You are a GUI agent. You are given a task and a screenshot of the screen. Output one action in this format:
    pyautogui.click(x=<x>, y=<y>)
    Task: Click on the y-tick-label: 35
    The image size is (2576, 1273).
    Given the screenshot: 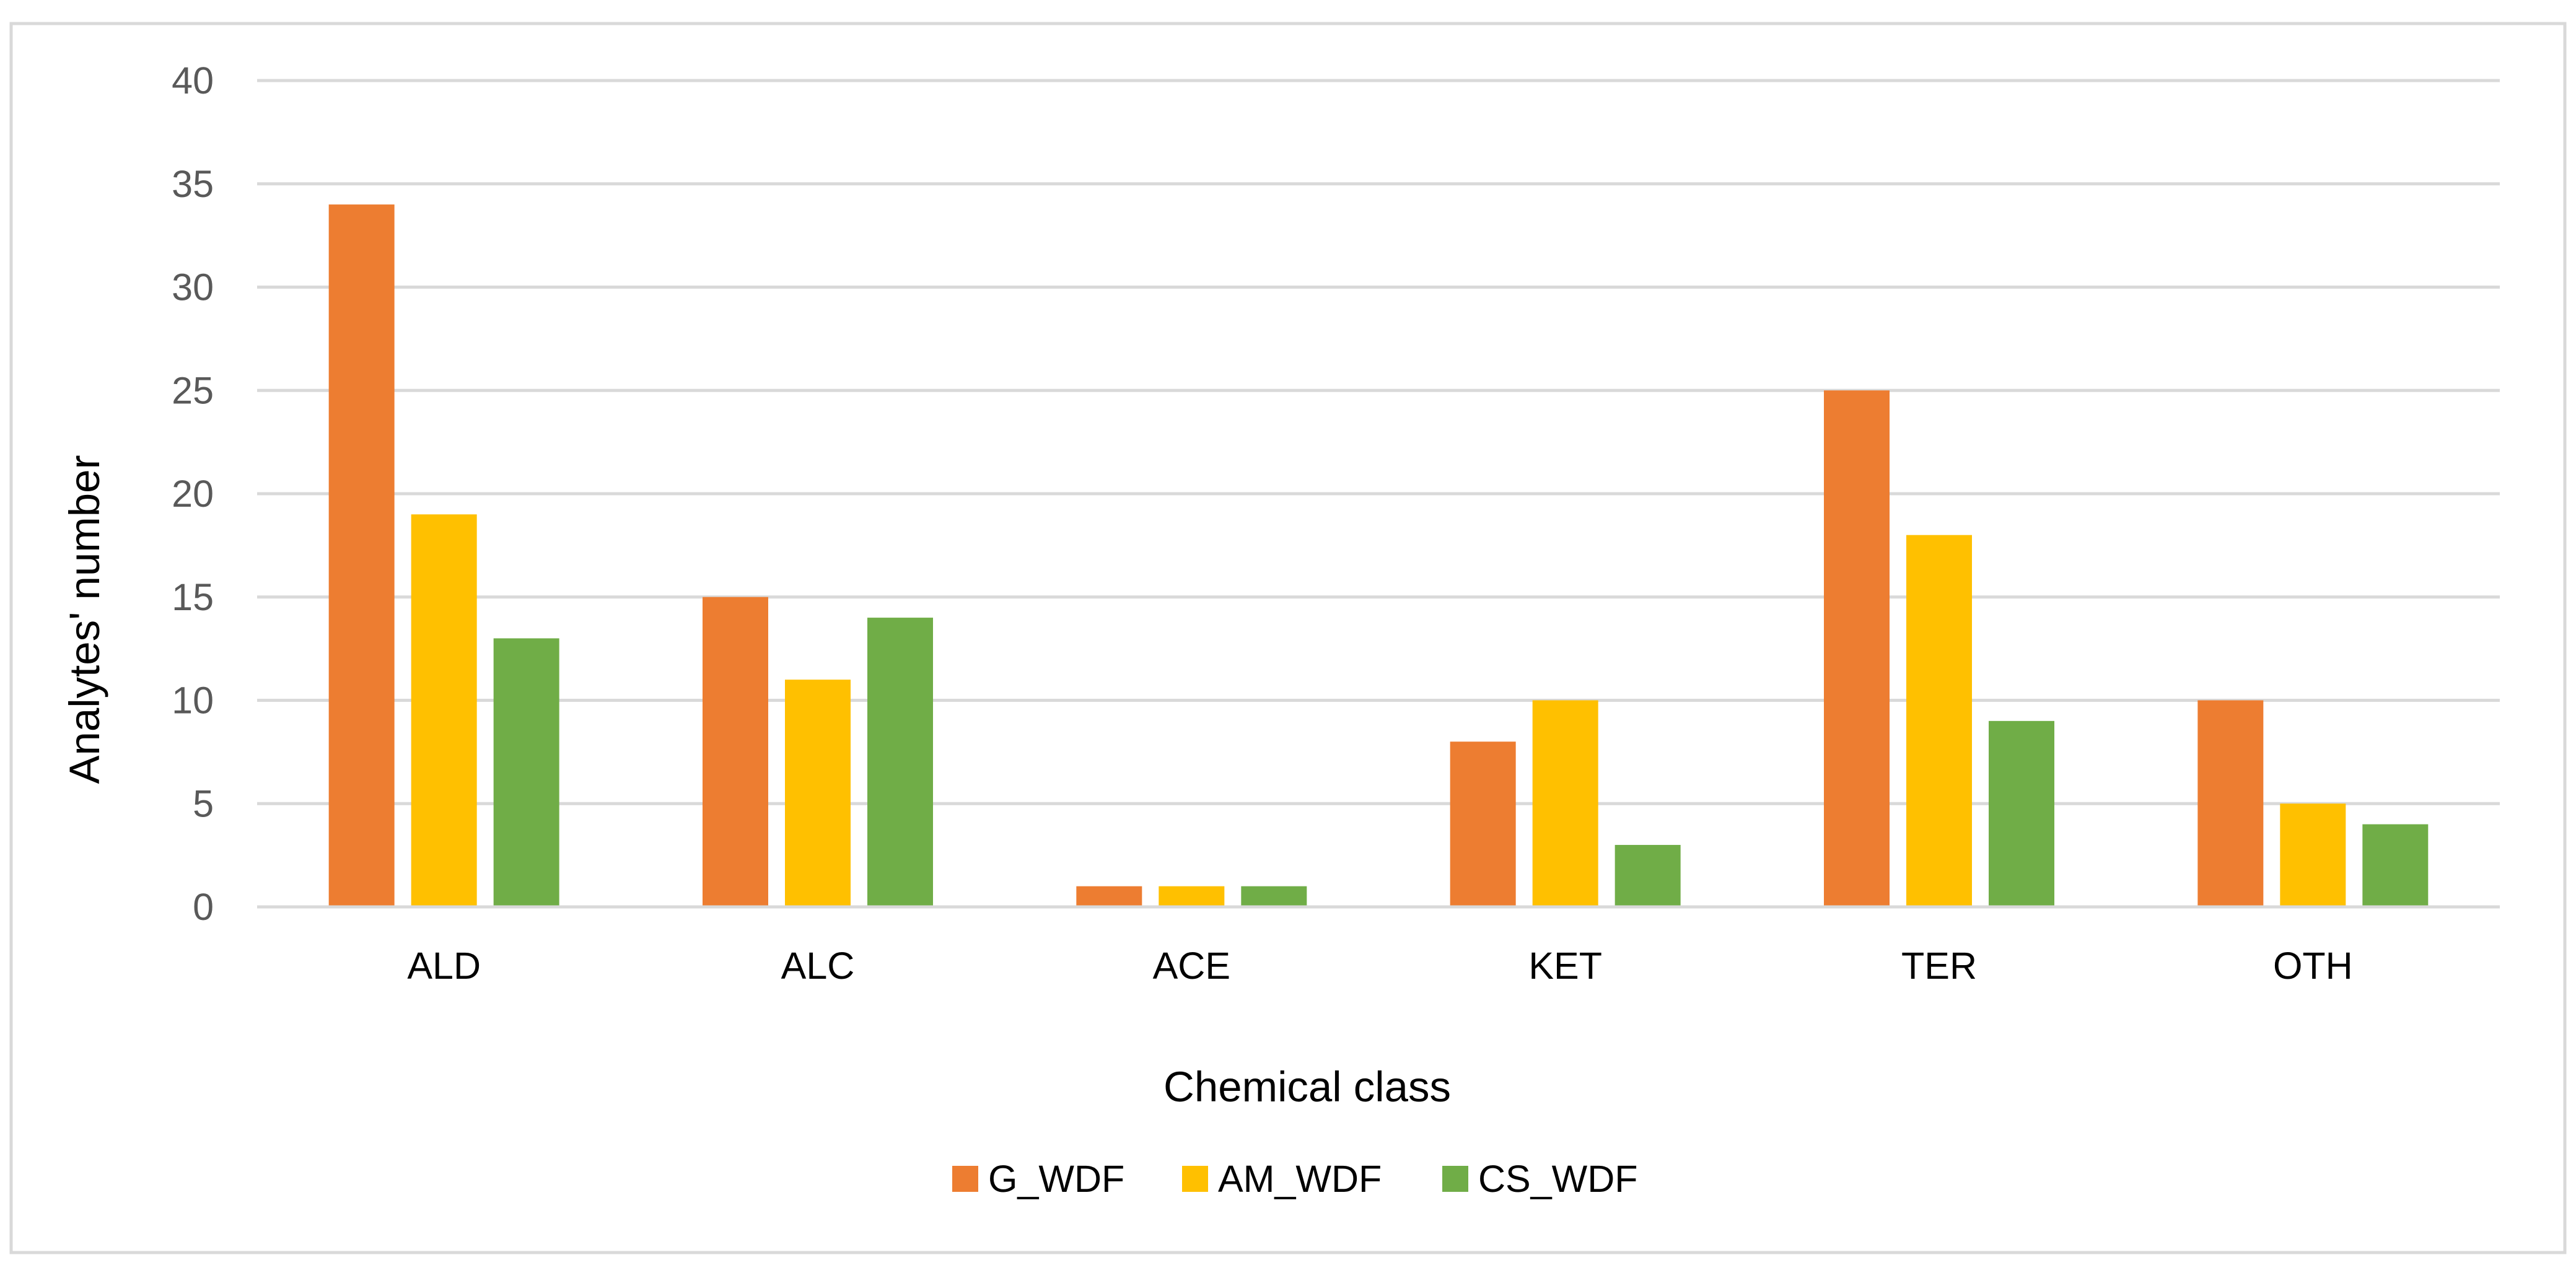 What is the action you would take?
    pyautogui.click(x=193, y=184)
    